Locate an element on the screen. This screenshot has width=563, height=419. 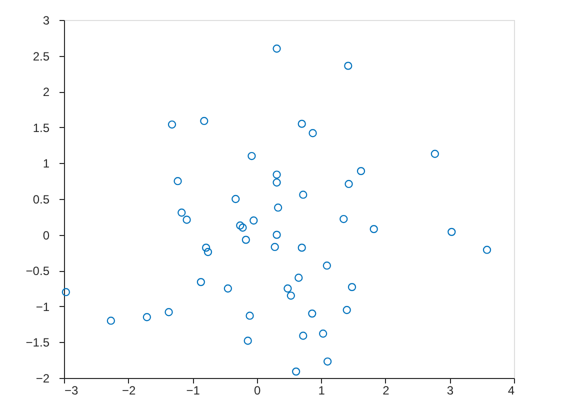
x-tick-label: 4 is located at coordinates (511, 391).